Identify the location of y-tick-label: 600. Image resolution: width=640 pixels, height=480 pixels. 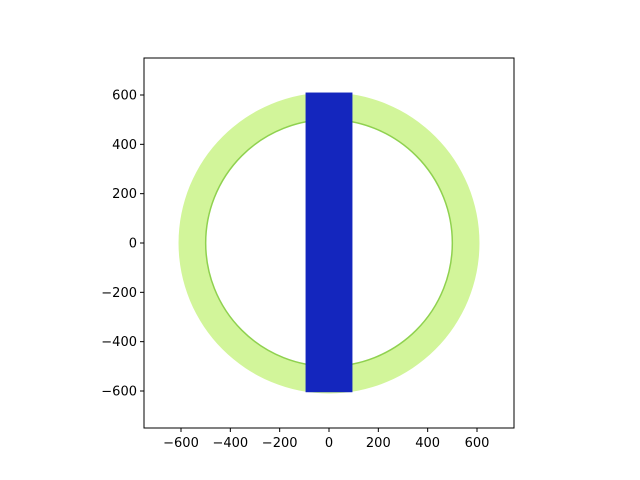
(124, 96).